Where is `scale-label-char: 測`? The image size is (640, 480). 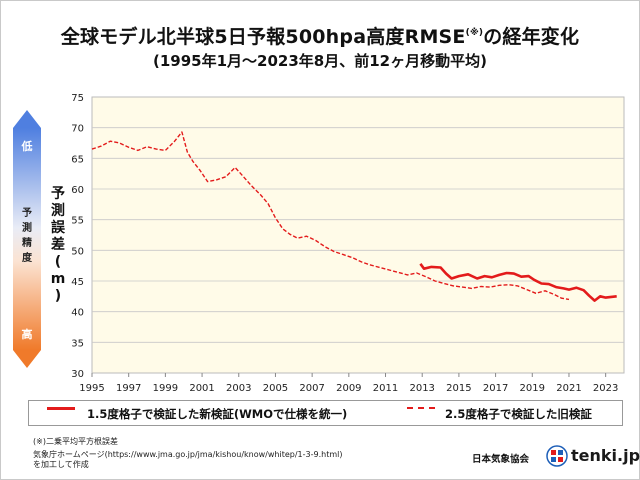
scale-label-char: 測 is located at coordinates (27, 227).